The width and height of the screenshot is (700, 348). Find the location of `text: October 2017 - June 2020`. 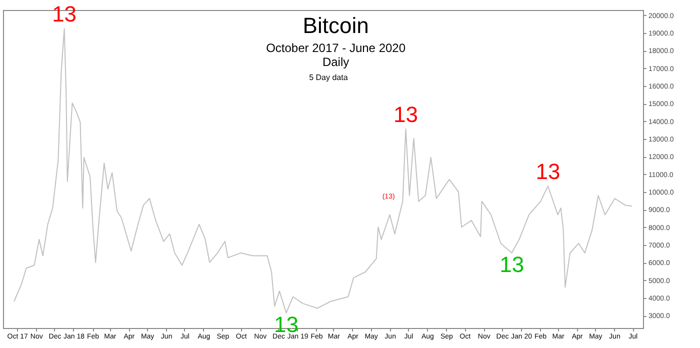

text: October 2017 - June 2020 is located at coordinates (336, 48).